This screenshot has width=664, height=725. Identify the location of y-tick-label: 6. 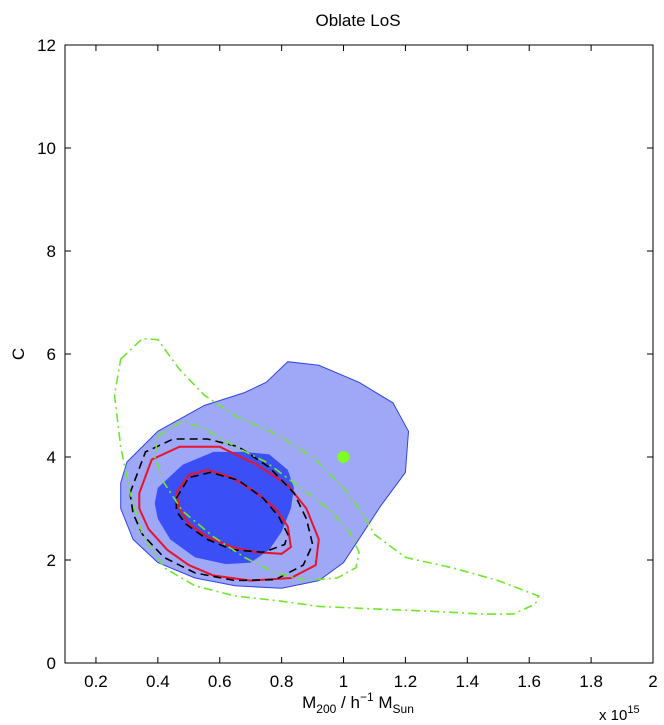
(51, 354).